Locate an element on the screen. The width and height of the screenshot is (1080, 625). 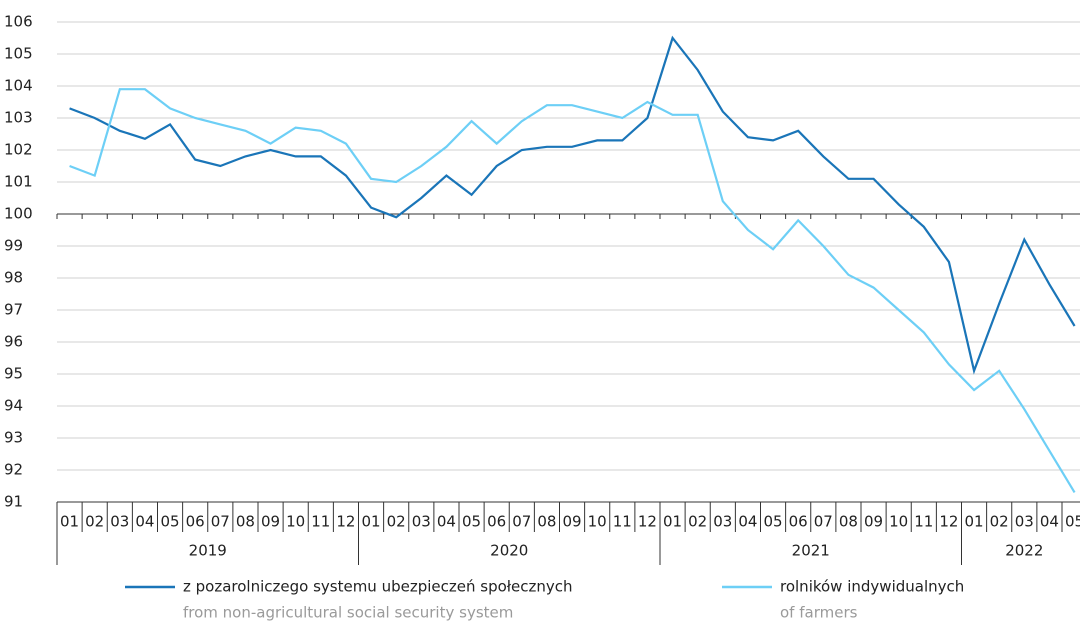
year-label: 2020 is located at coordinates (509, 551).